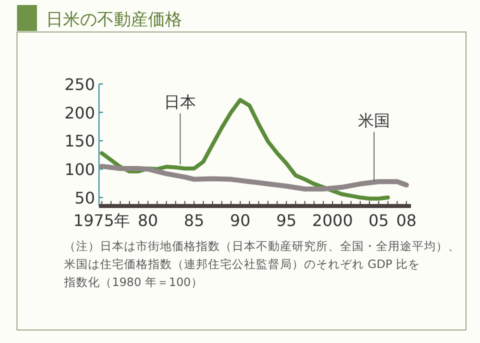 The height and width of the screenshot is (343, 480). Describe the element at coordinates (332, 220) in the screenshot. I see `x-tick-label: 2000` at that location.